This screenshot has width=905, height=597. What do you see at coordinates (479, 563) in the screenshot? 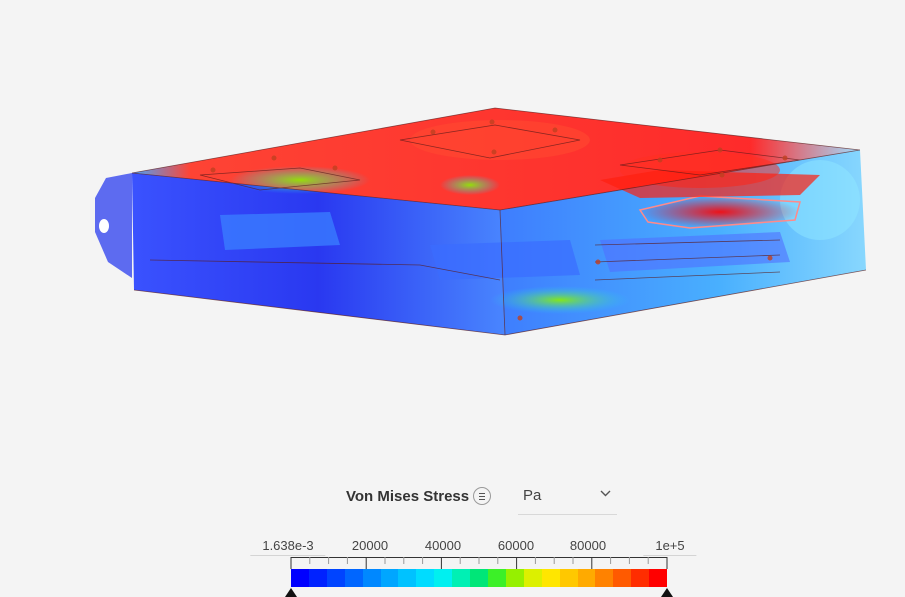
I see `legend-tick-marks` at bounding box center [479, 563].